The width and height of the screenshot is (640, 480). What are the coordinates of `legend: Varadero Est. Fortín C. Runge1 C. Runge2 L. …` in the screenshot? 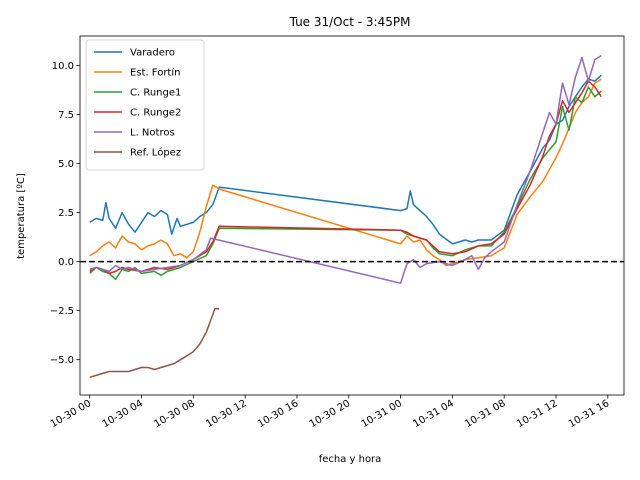 It's located at (145, 105).